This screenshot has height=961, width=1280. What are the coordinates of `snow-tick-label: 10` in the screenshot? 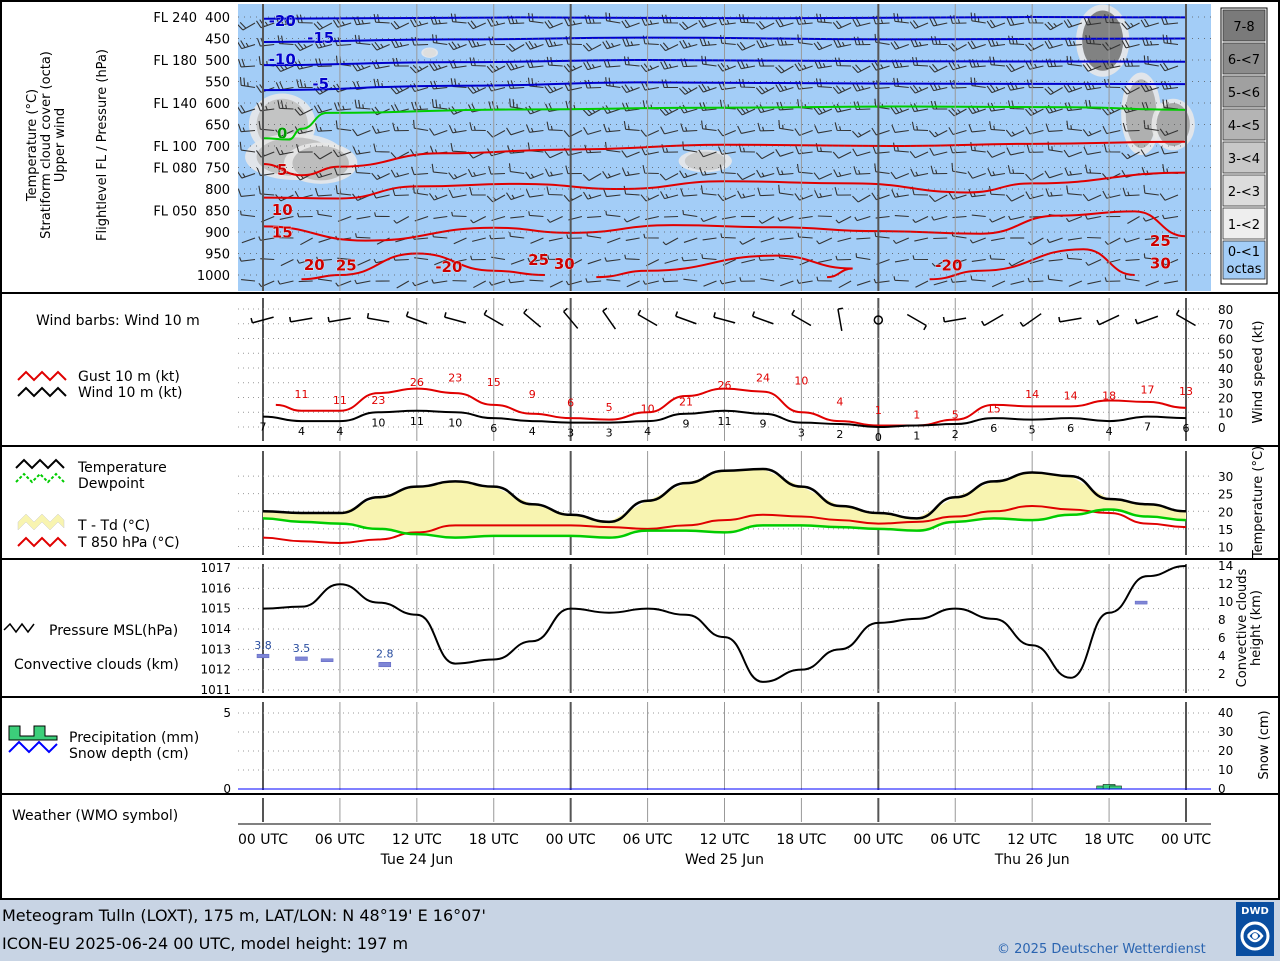 It's located at (1225, 770).